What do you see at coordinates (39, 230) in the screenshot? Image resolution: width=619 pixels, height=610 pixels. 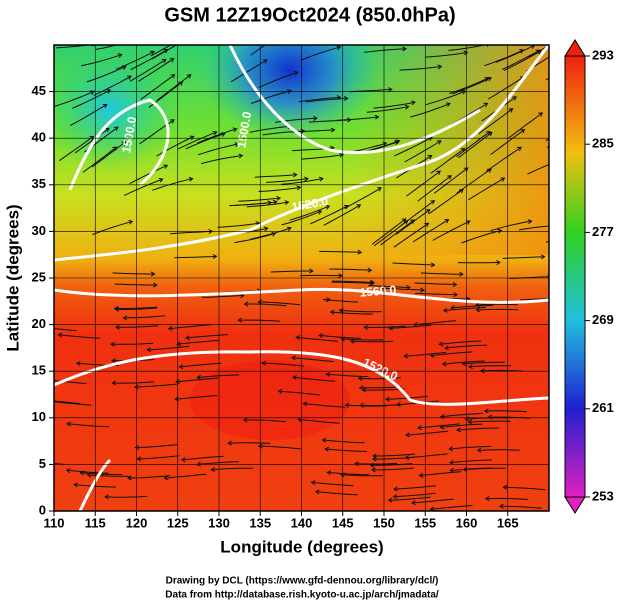 I see `y-tick-label: 30` at bounding box center [39, 230].